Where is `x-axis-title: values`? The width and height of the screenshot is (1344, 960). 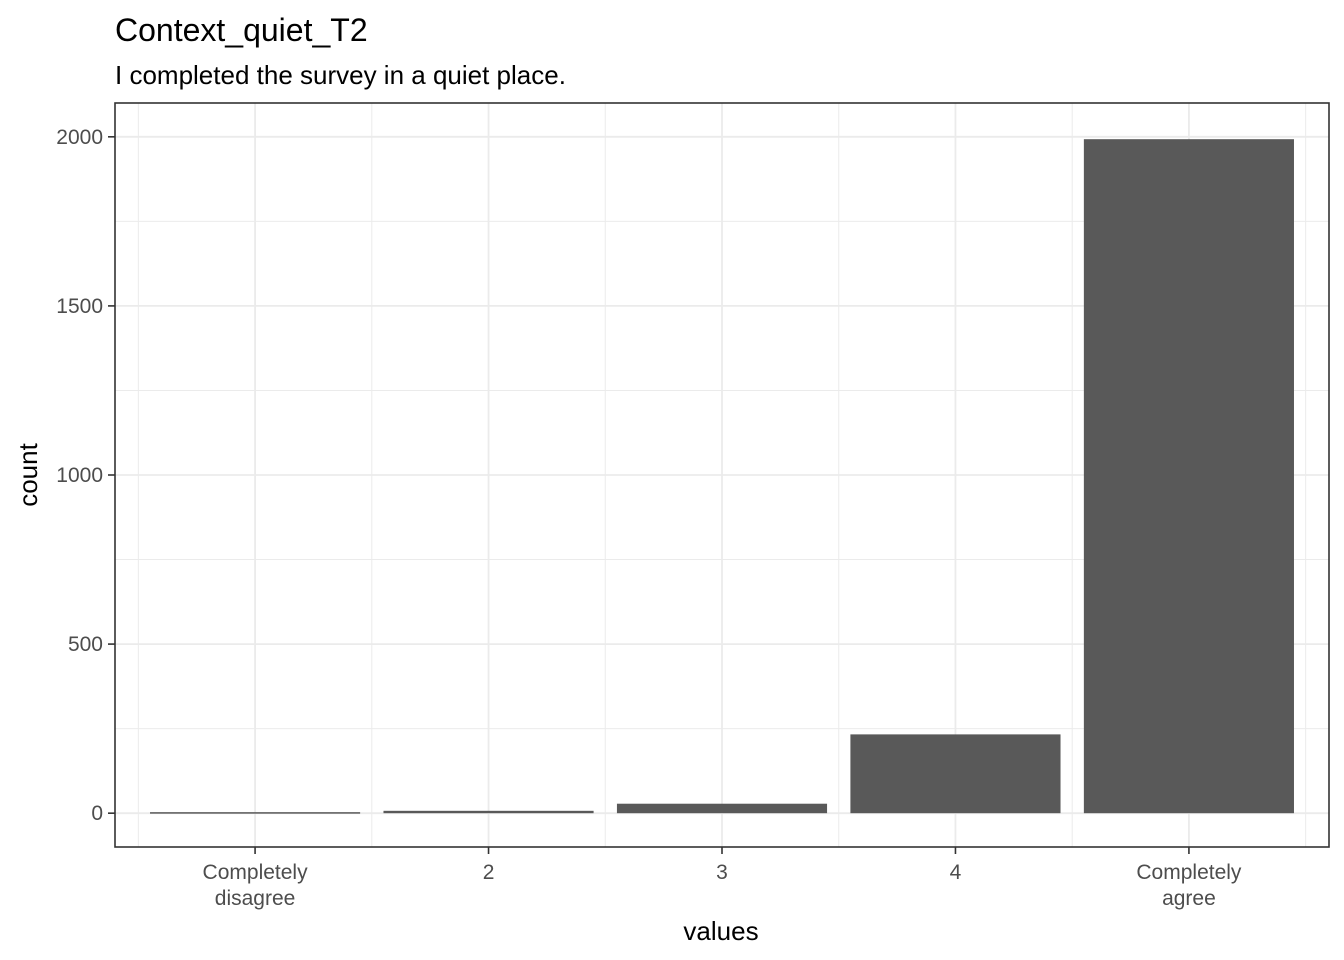 x-axis-title: values is located at coordinates (720, 931).